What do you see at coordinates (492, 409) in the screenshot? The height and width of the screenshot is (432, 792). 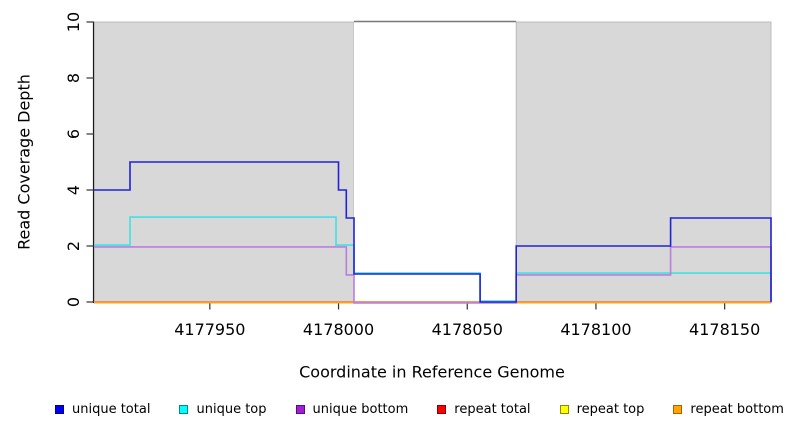 I see `legend-label-repeat-total: repeat total` at bounding box center [492, 409].